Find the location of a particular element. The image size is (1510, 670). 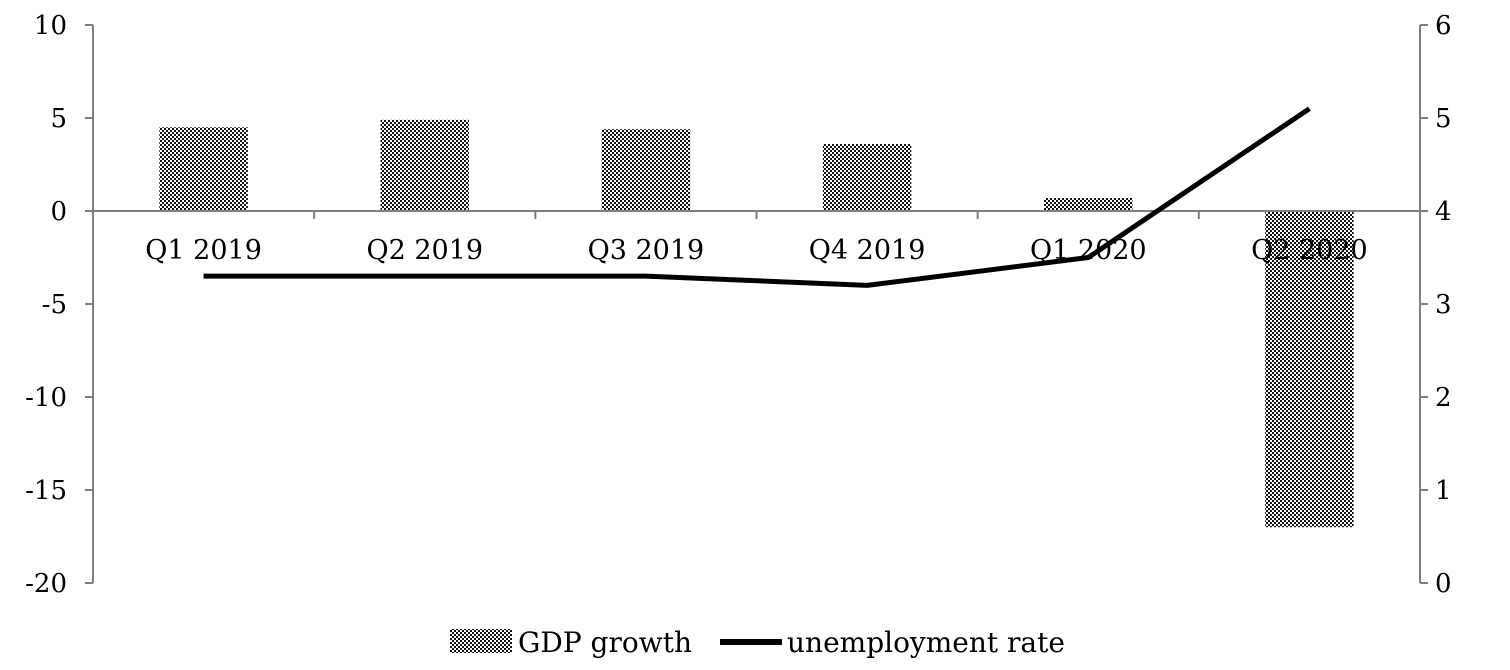

category-label-2: Q3 2019 is located at coordinates (646, 250).